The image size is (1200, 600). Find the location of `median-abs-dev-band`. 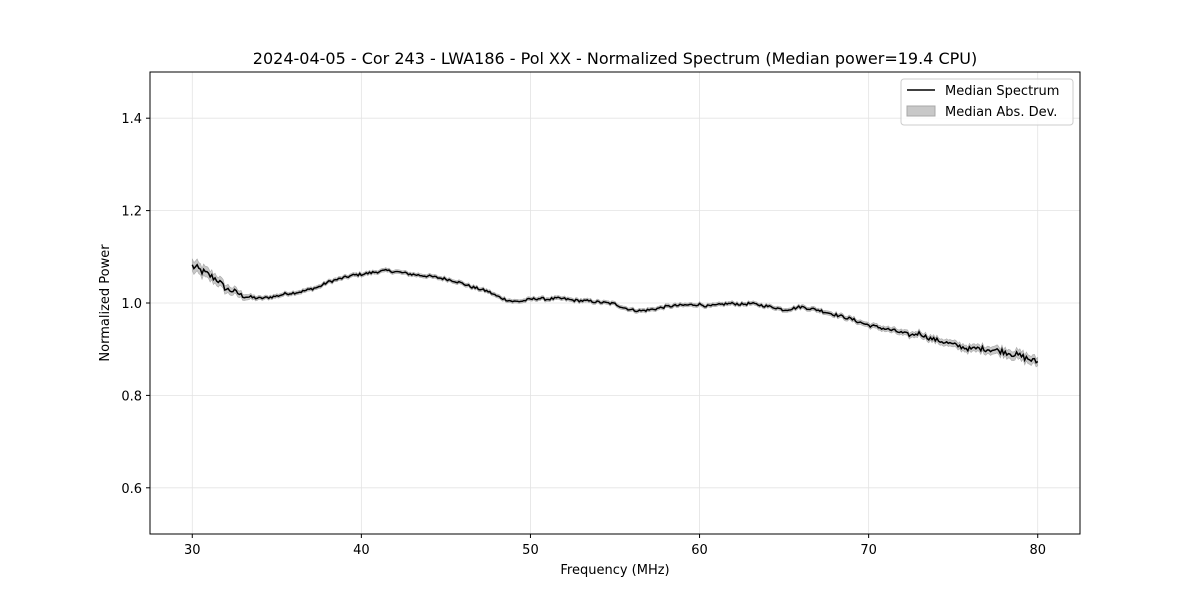

median-abs-dev-band is located at coordinates (615, 313).